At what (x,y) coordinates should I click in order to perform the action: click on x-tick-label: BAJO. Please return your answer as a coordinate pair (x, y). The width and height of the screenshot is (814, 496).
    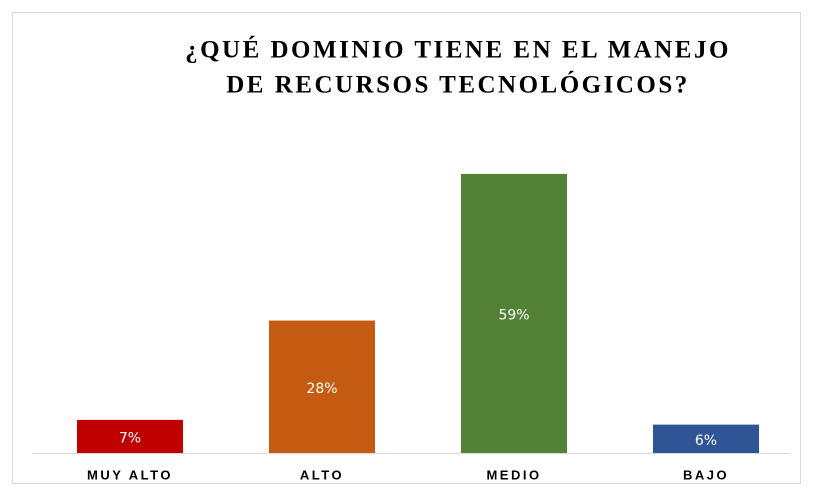
    Looking at the image, I should click on (706, 474).